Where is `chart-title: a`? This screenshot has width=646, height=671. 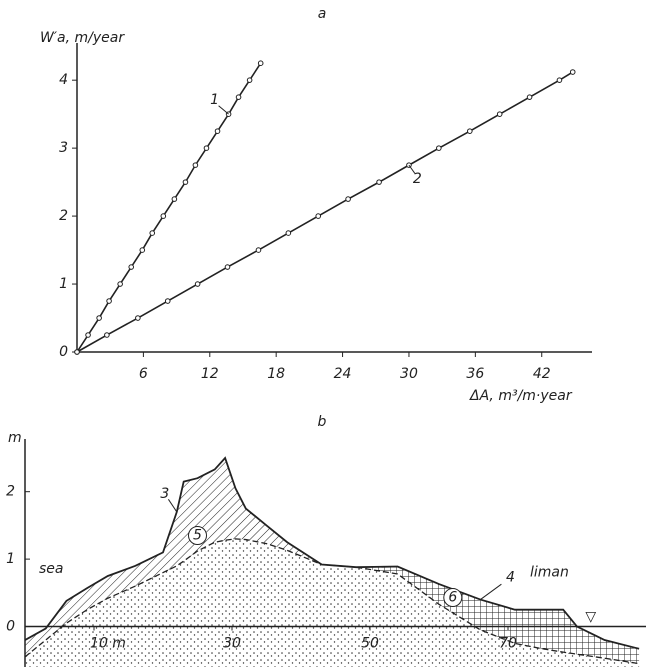
chart-title: a is located at coordinates (322, 14).